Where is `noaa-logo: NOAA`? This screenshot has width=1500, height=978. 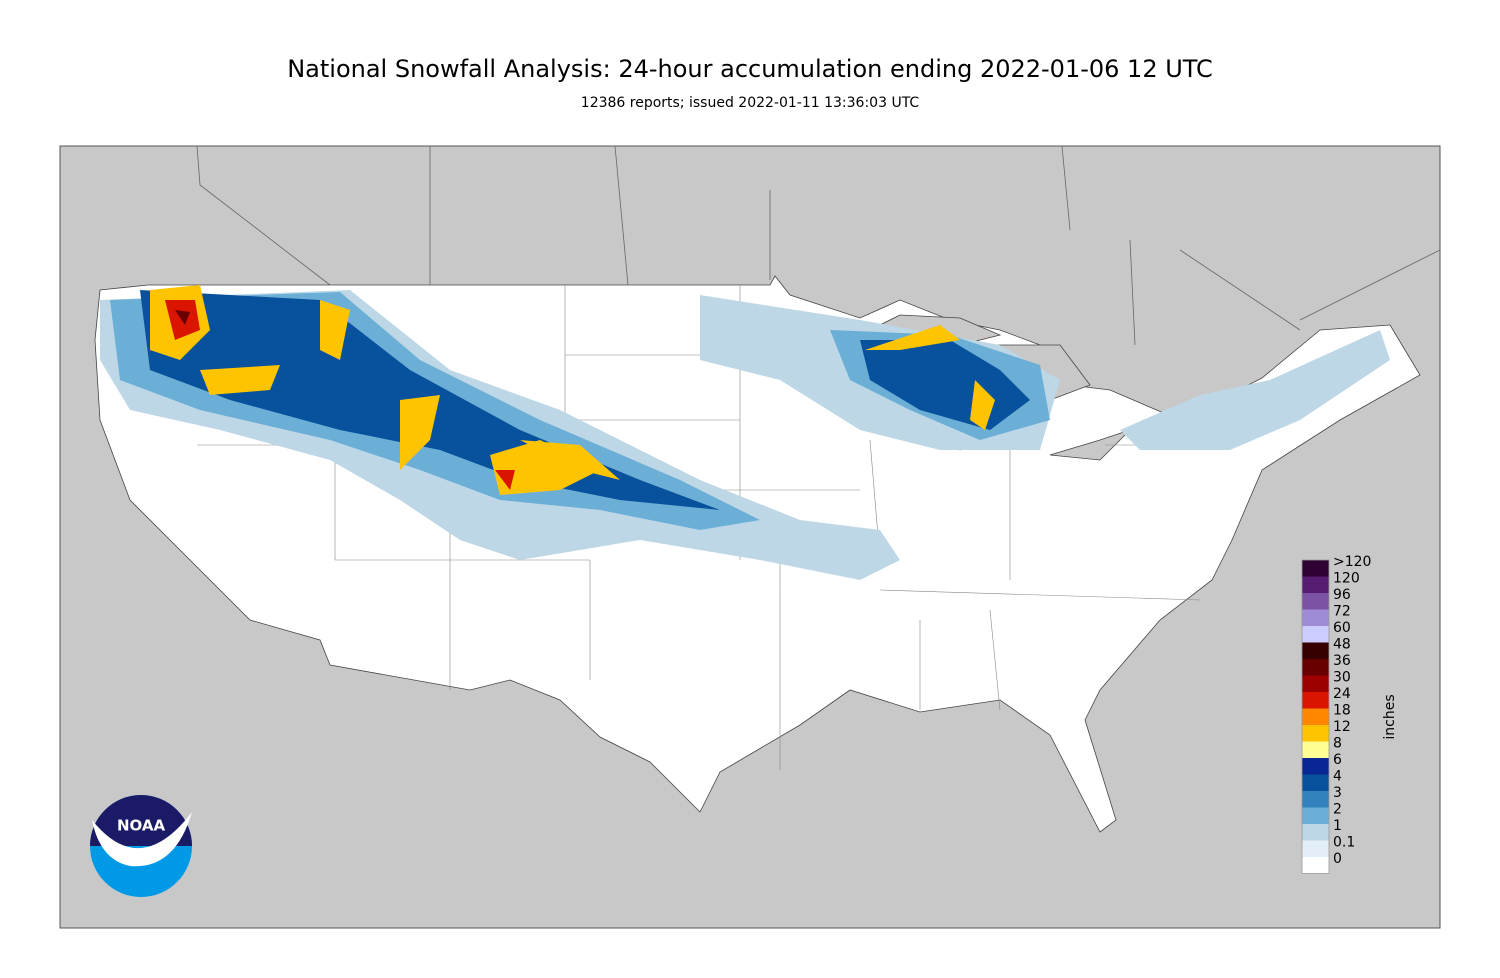
noaa-logo: NOAA is located at coordinates (141, 846).